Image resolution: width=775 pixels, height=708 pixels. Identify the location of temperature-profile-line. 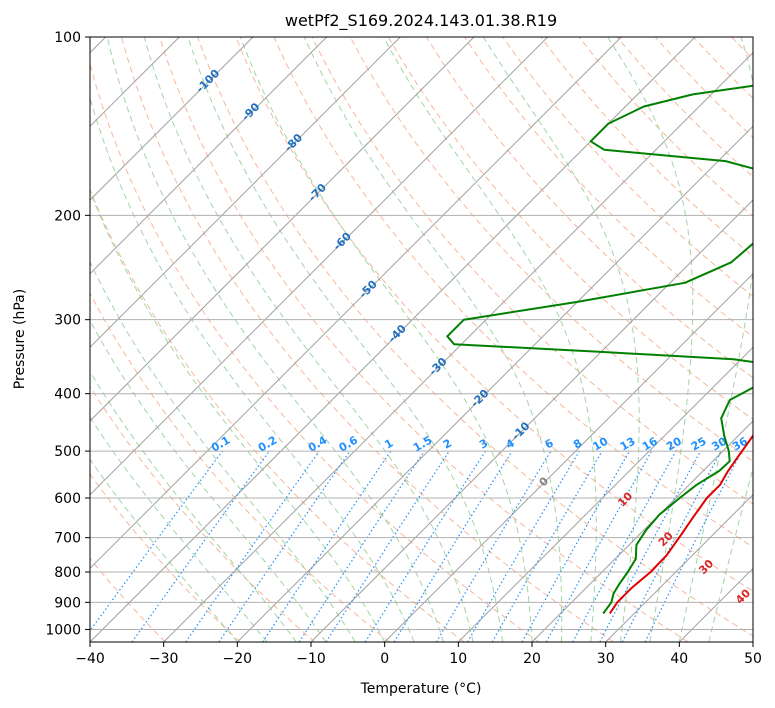
(680, 524).